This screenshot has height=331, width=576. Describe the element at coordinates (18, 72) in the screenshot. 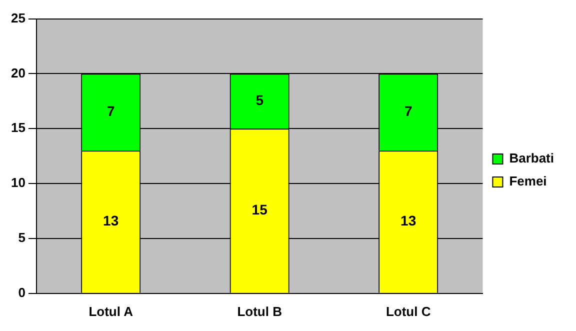

I see `y-tick-label: 20` at that location.